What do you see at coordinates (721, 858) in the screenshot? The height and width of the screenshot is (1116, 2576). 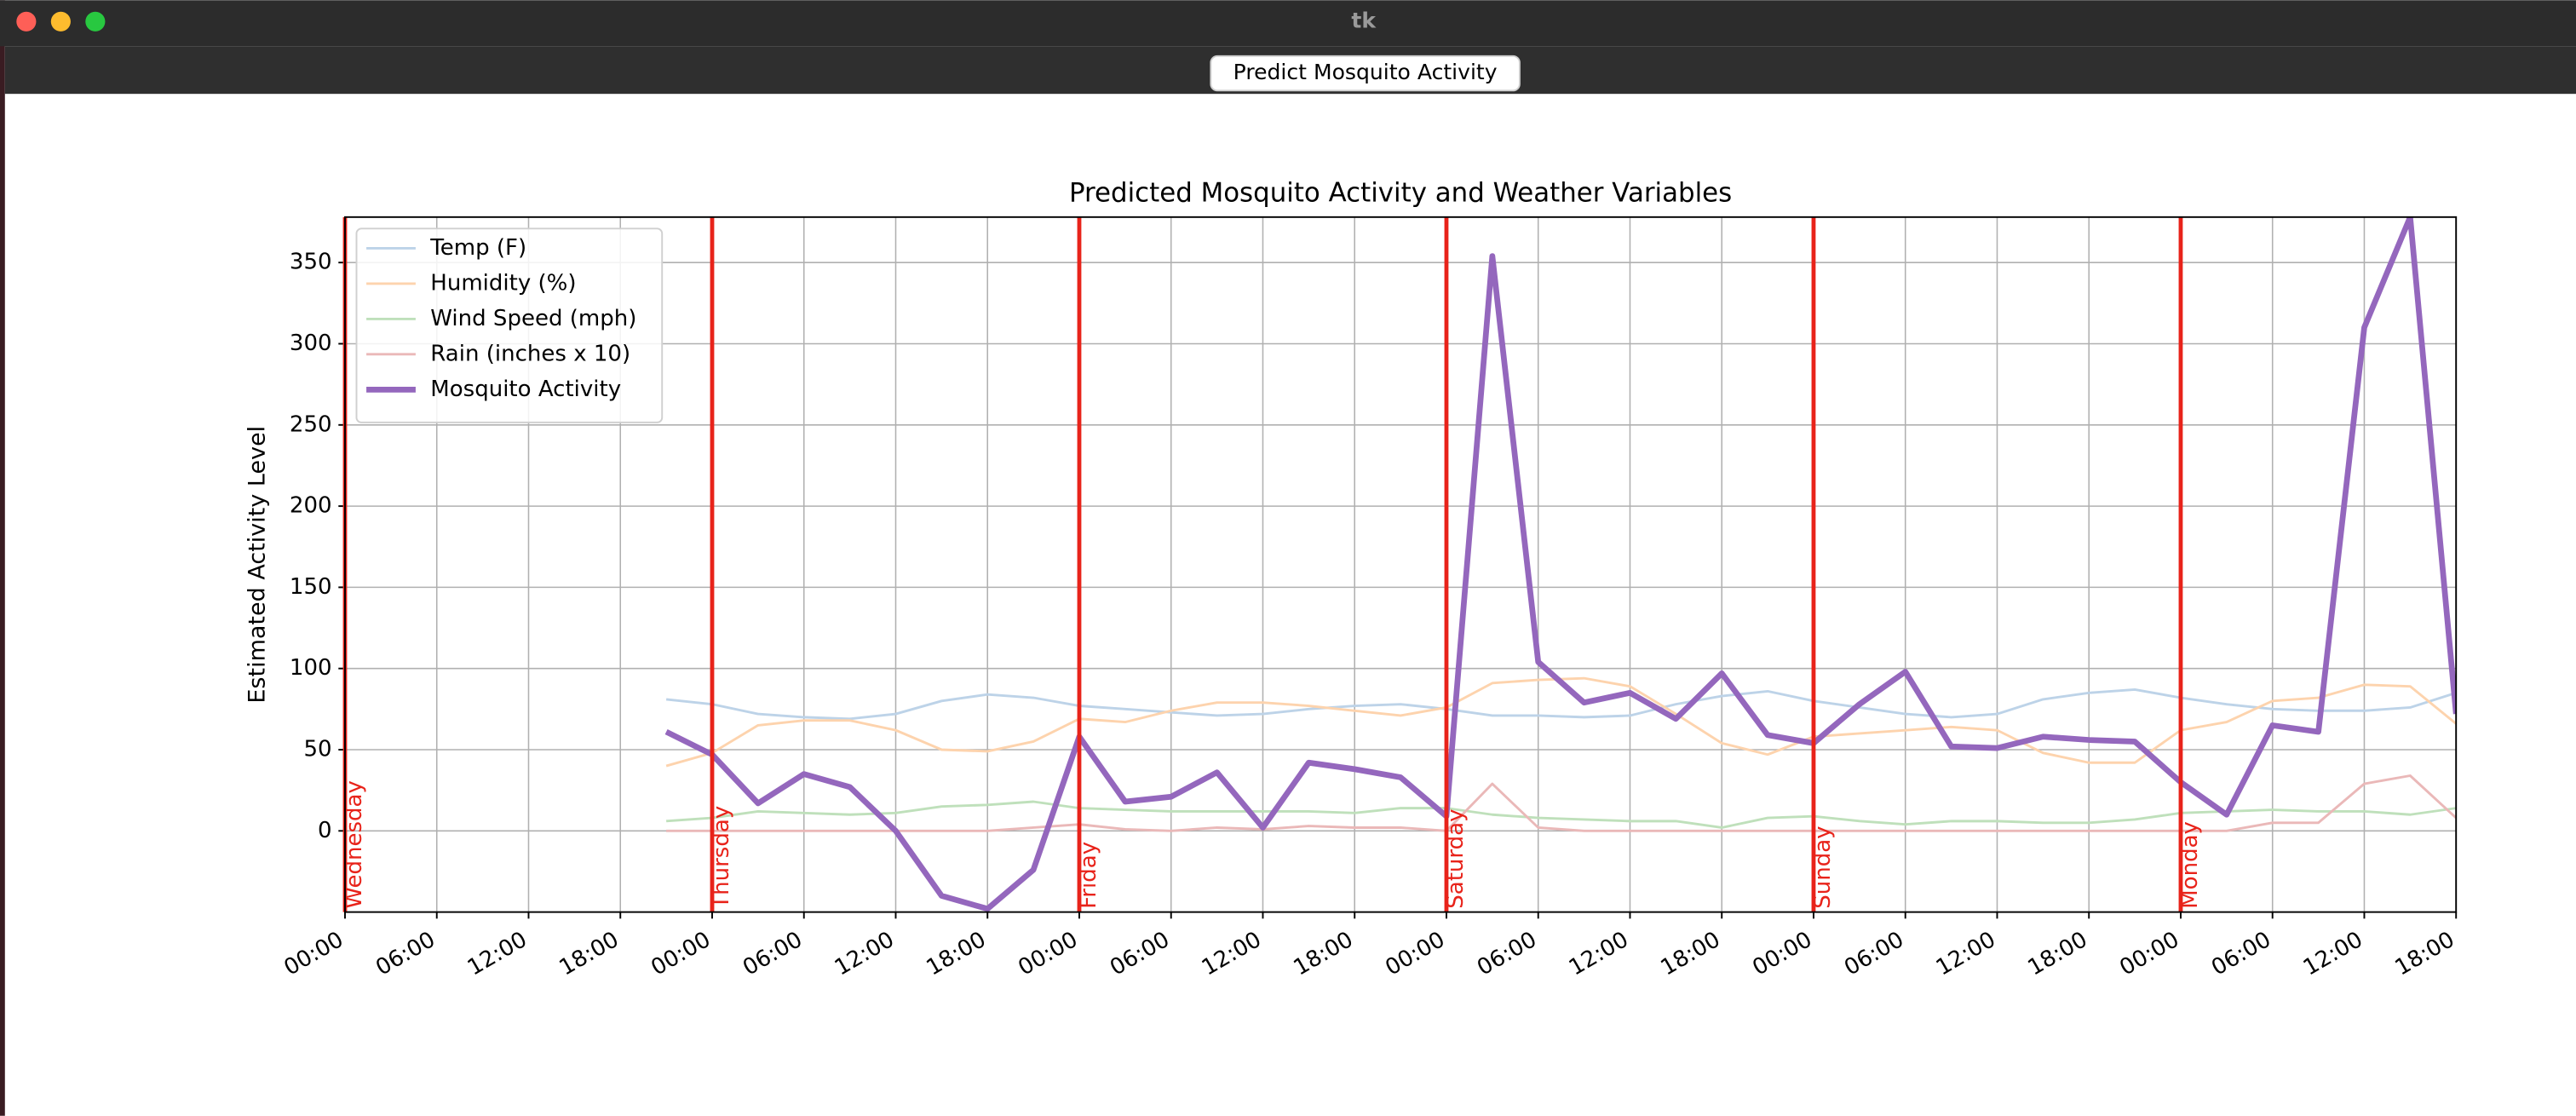 I see `day-marker-label: Thursday` at bounding box center [721, 858].